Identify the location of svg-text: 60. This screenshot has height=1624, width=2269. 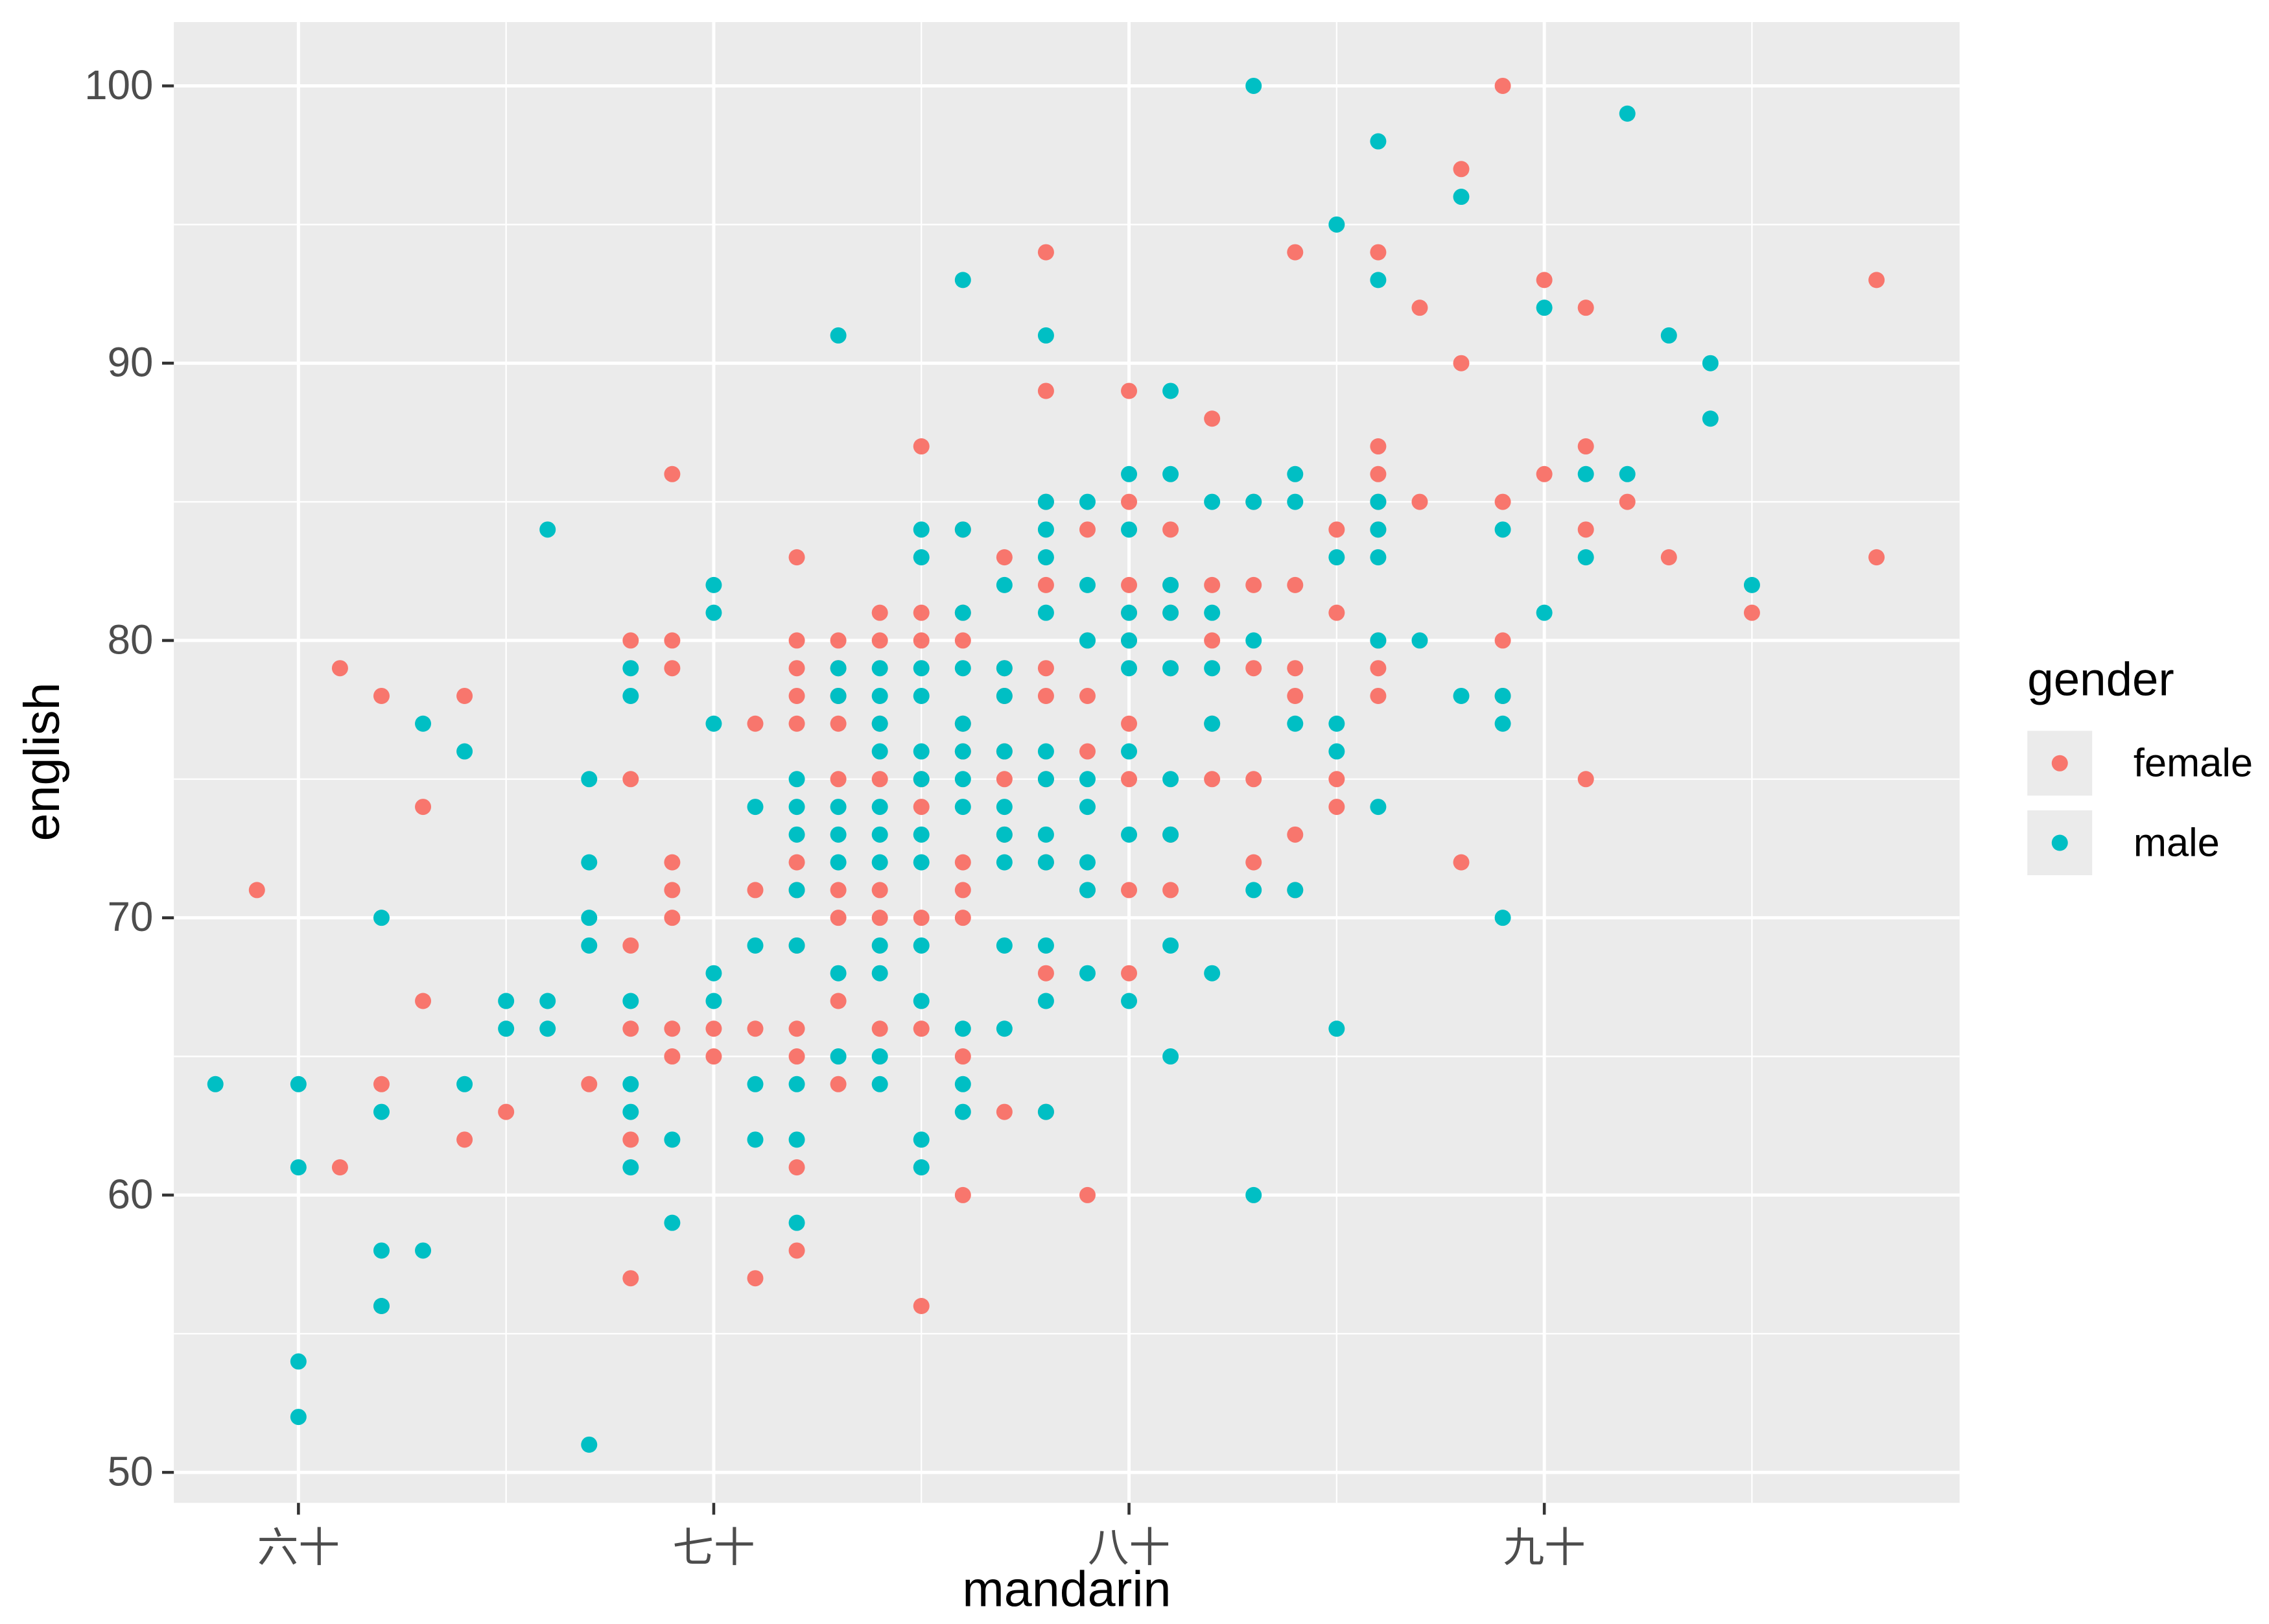
(131, 1194).